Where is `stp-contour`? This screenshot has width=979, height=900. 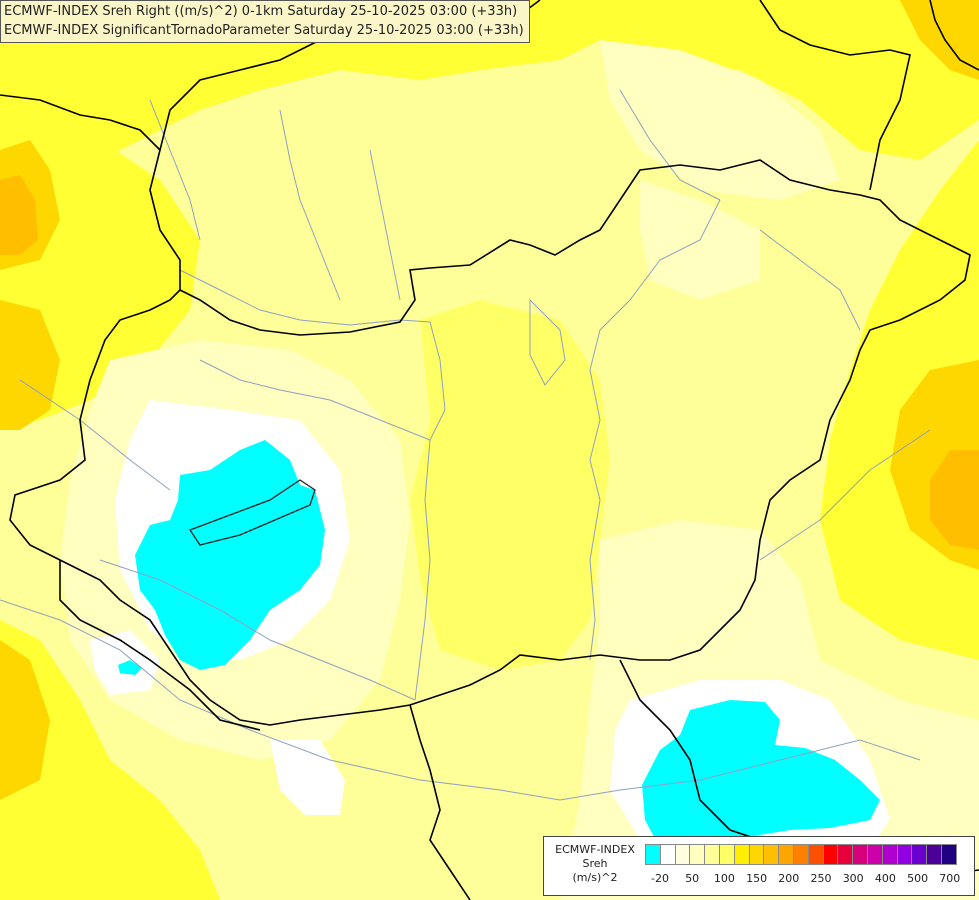
stp-contour is located at coordinates (252, 512).